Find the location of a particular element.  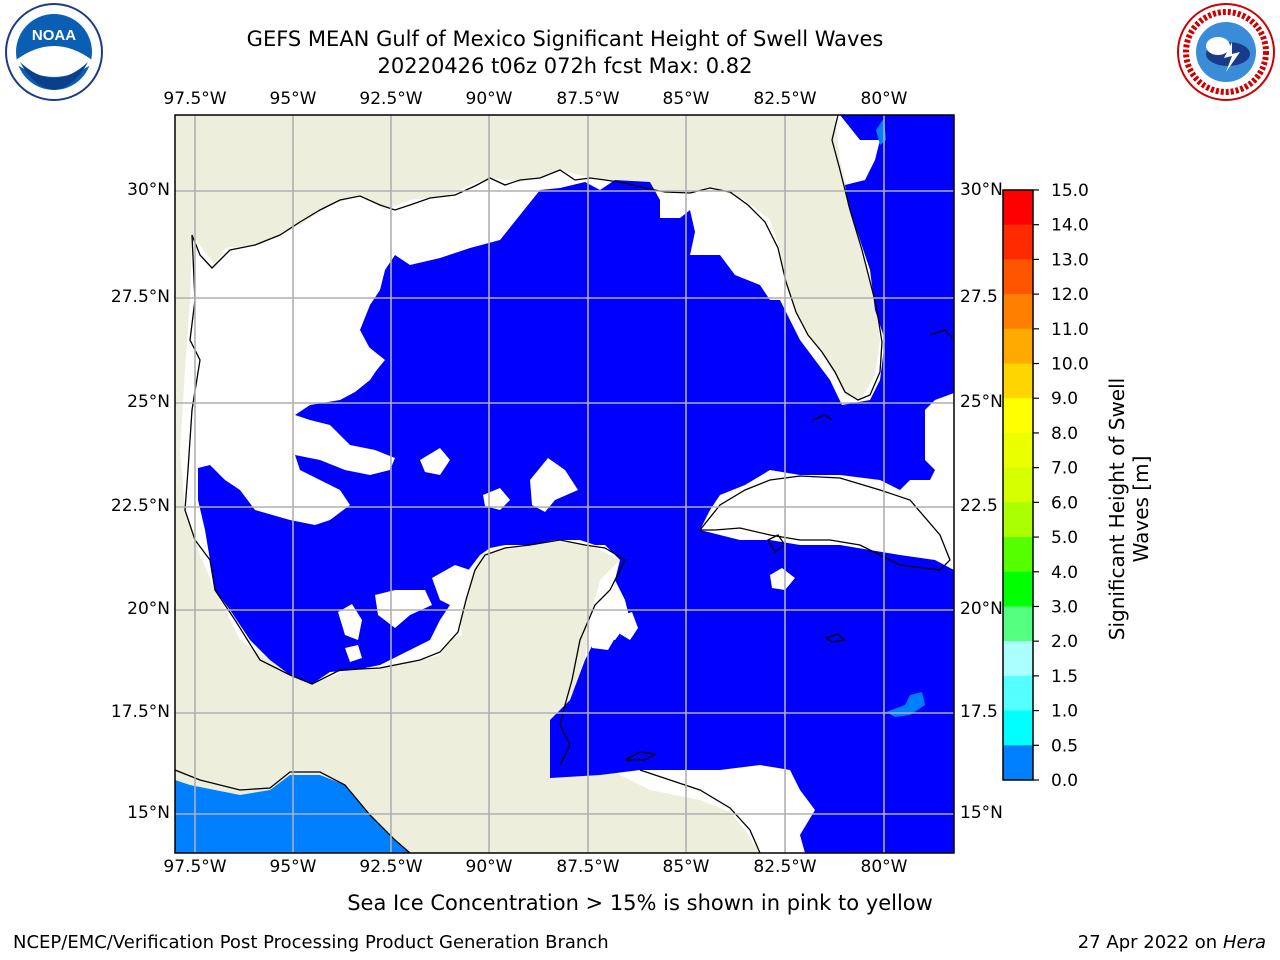

colorbar-tick-label: 0.5 is located at coordinates (1064, 746).